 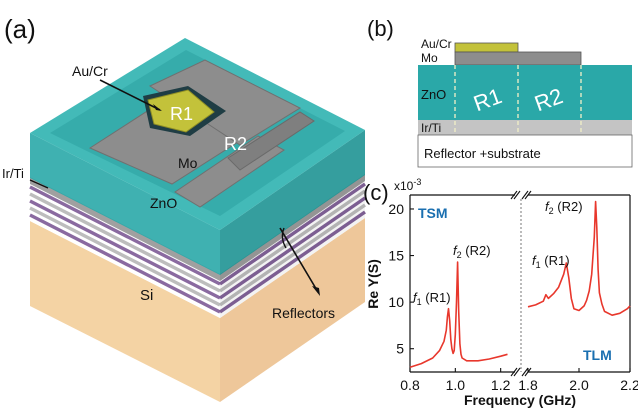 I want to click on b-irti-label: Ir/Ti, so click(x=431, y=128).